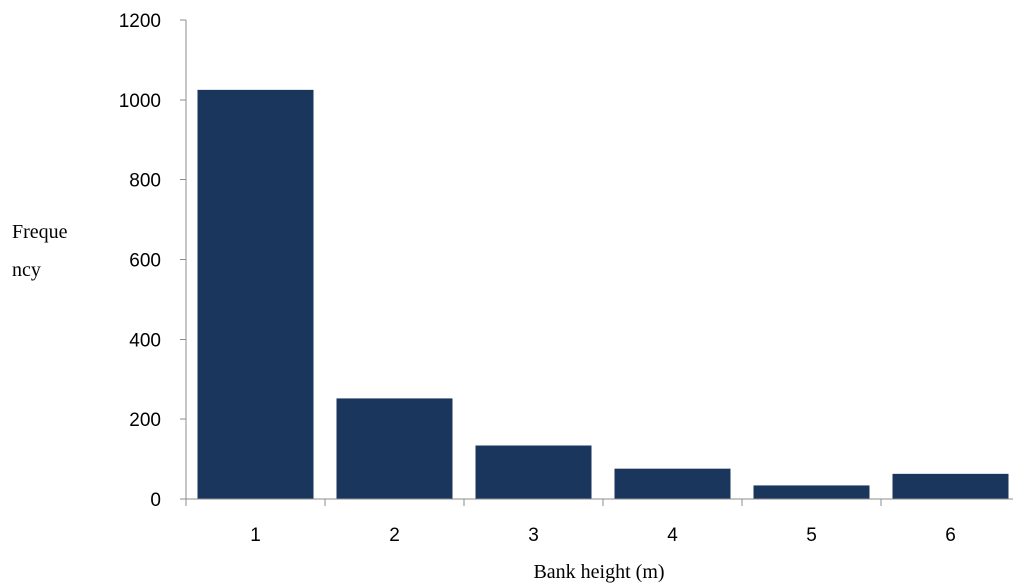 This screenshot has width=1013, height=585. What do you see at coordinates (811, 535) in the screenshot?
I see `x-tick-label: 5` at bounding box center [811, 535].